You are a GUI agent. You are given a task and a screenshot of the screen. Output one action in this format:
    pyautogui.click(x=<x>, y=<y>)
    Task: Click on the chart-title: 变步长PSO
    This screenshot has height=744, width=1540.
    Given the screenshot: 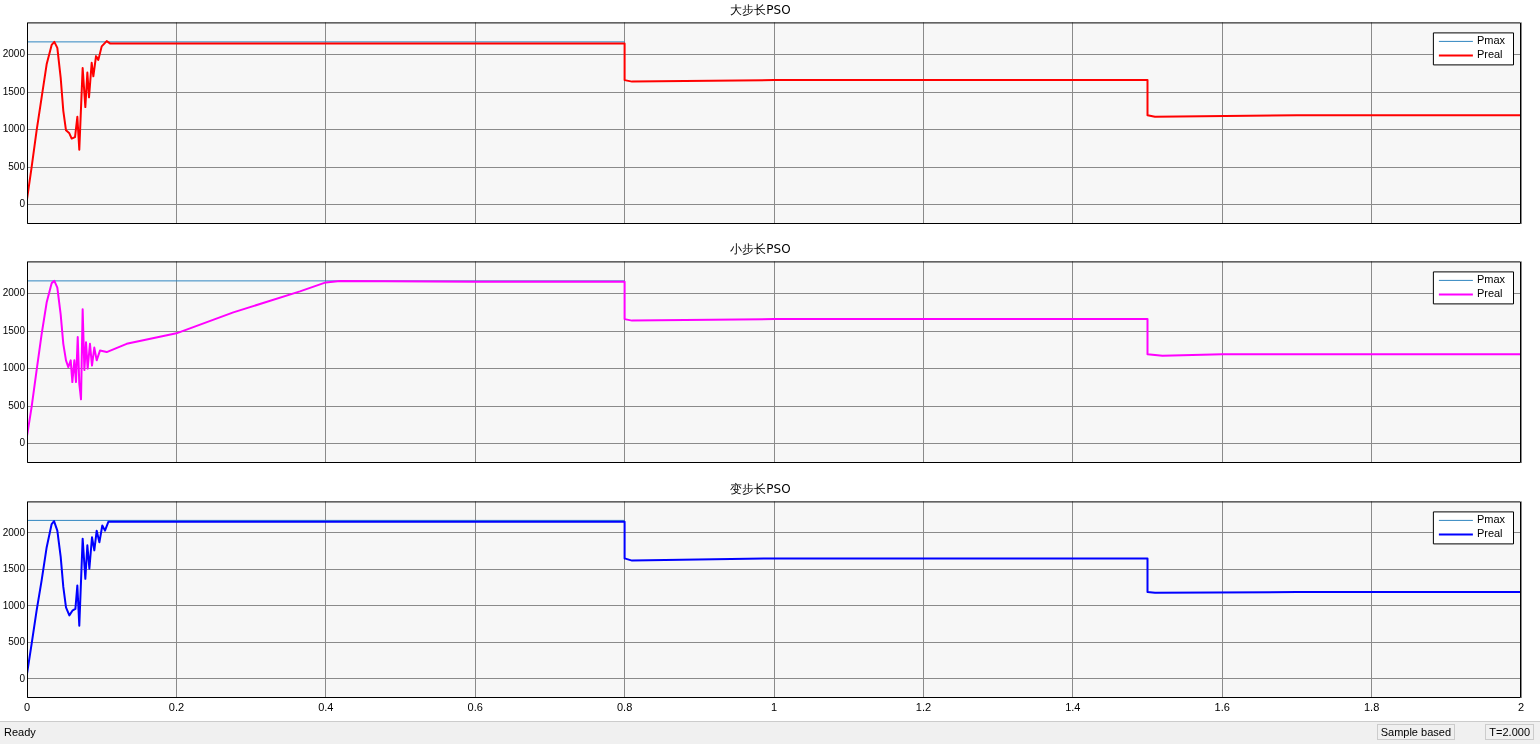 What is the action you would take?
    pyautogui.click(x=760, y=489)
    